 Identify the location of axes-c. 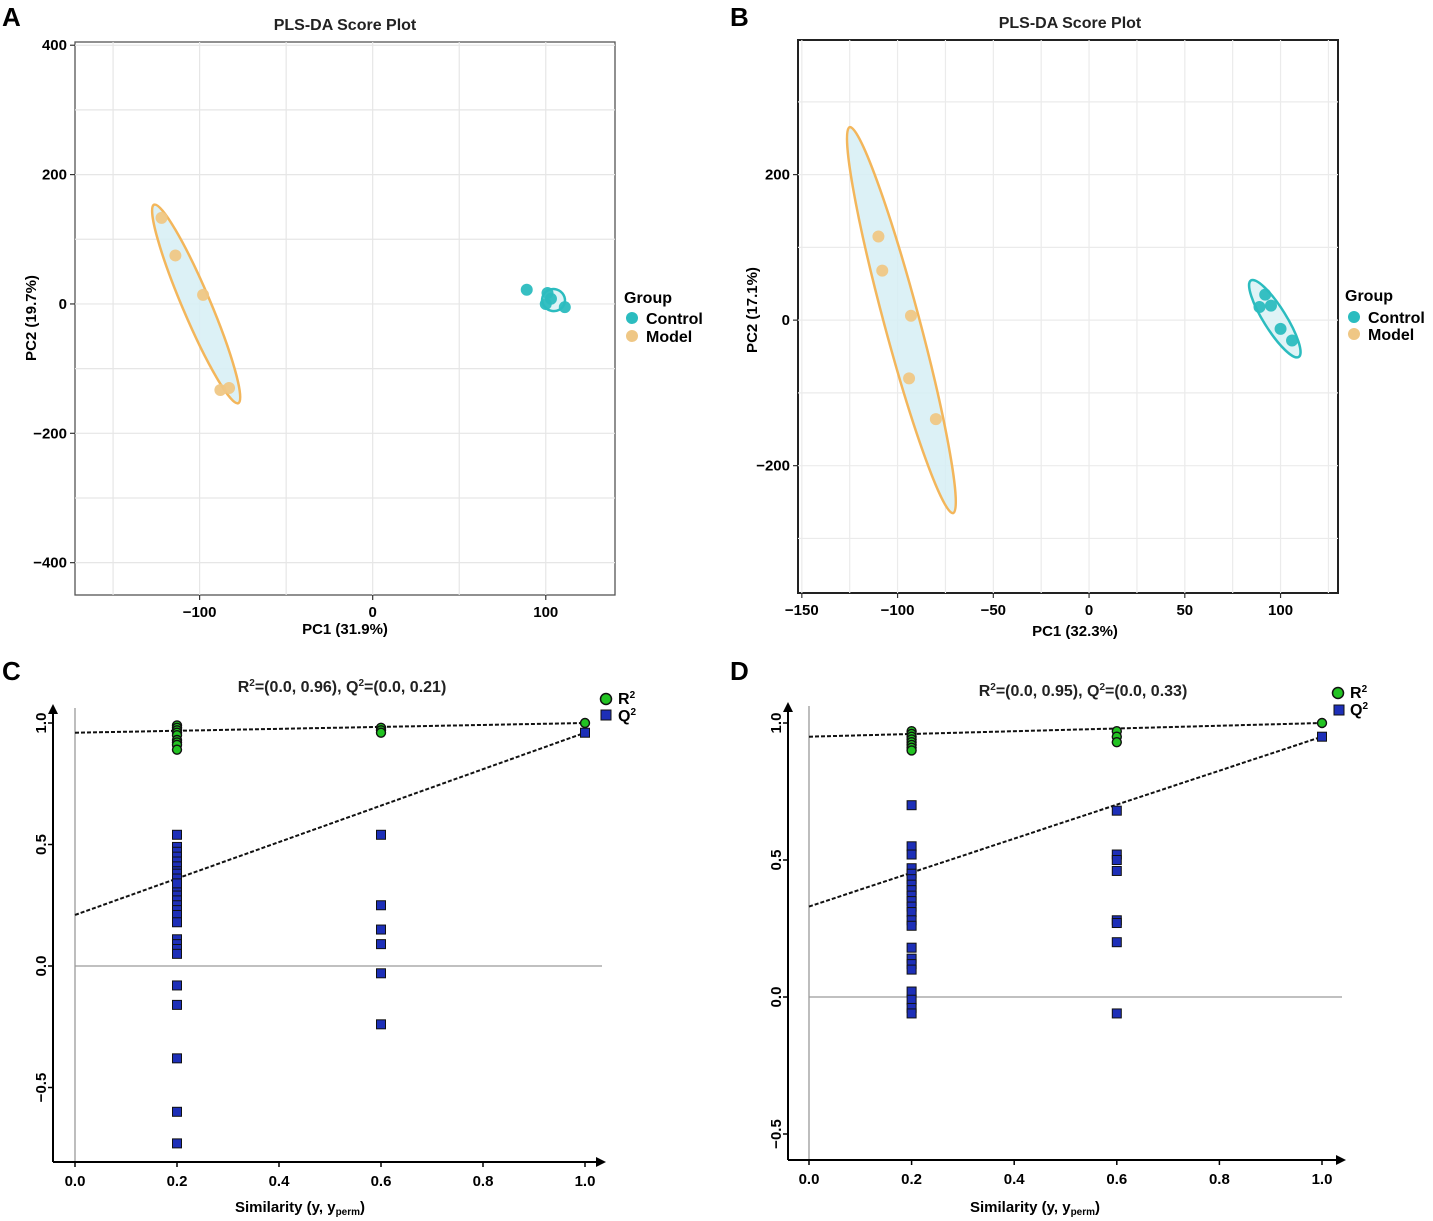
(327, 935).